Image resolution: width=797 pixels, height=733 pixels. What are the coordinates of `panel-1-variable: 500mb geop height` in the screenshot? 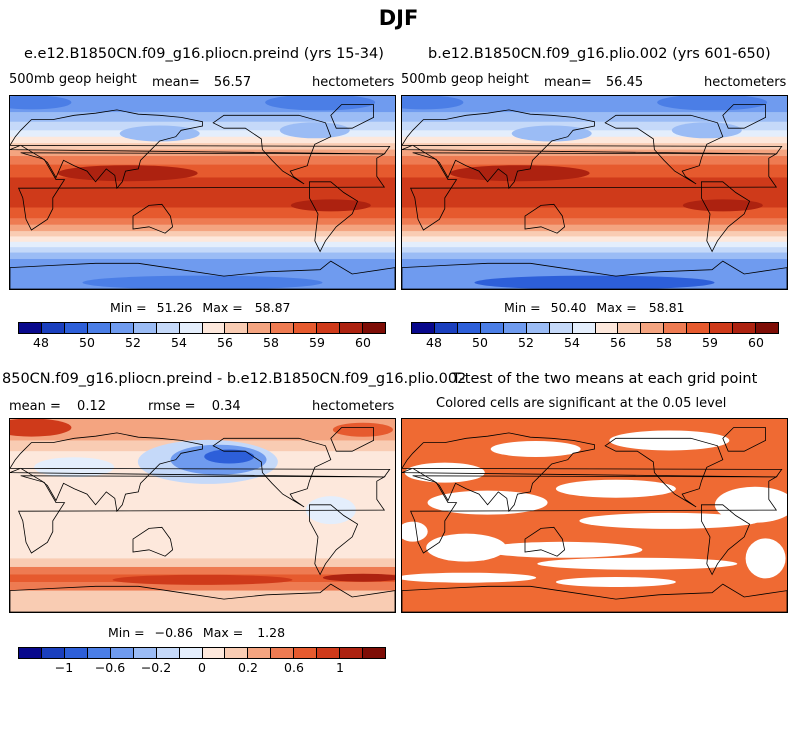 It's located at (73, 79).